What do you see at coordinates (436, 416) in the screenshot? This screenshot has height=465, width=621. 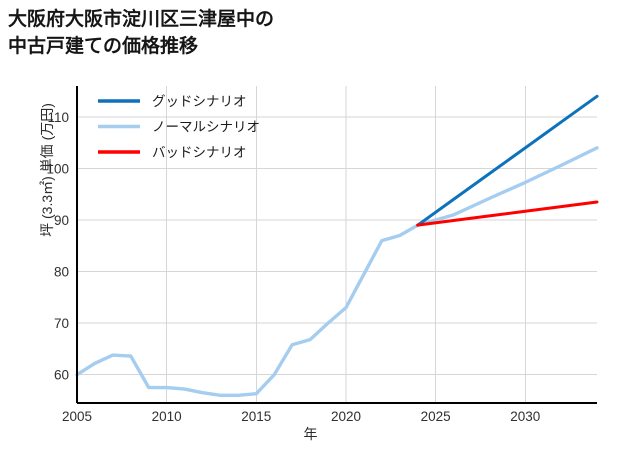 I see `x-tick-label: 2025` at bounding box center [436, 416].